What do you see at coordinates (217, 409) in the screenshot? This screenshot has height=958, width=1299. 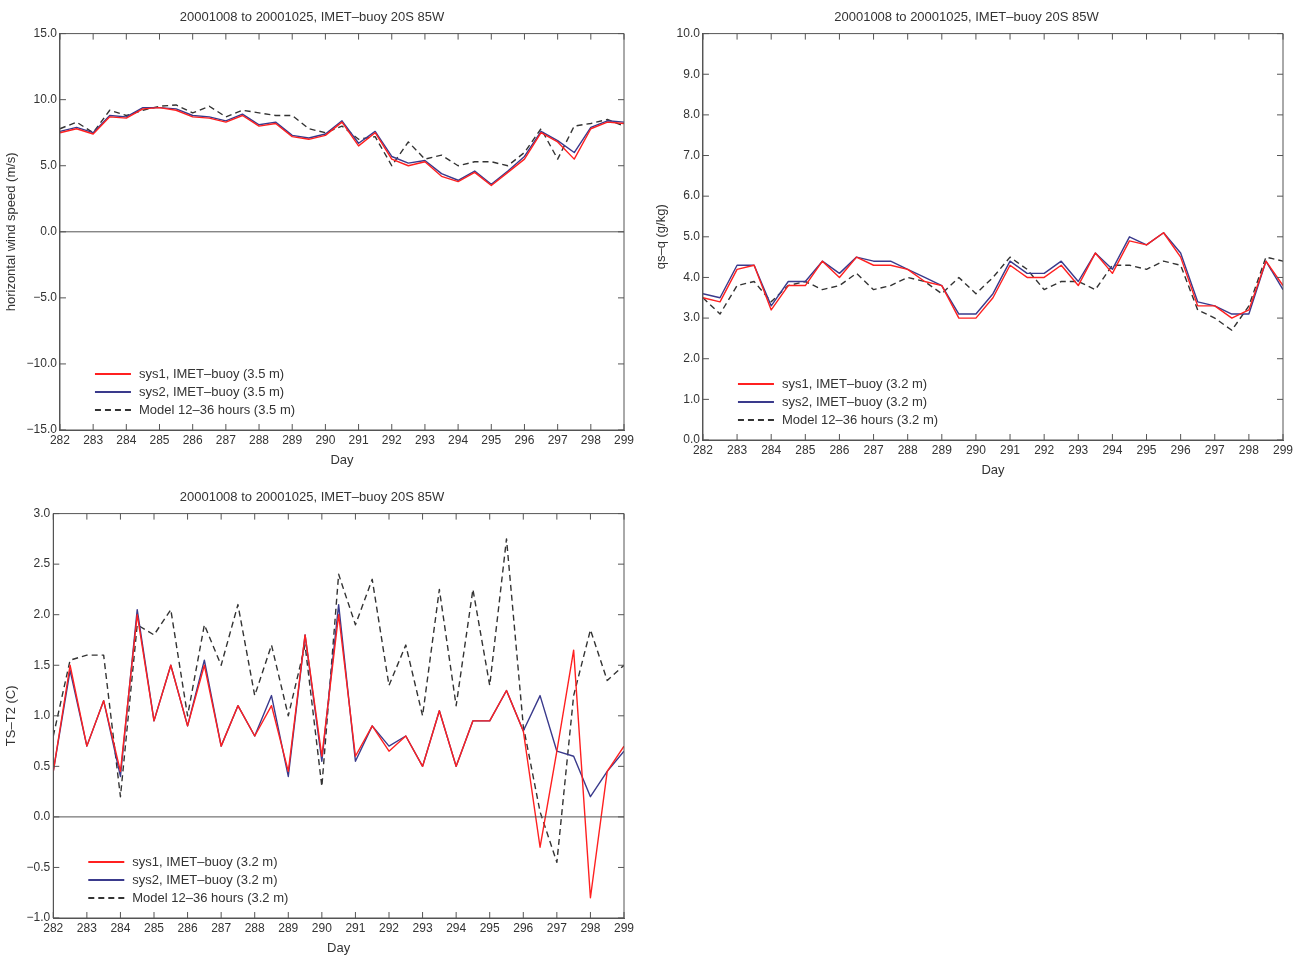 I see `legend-label: Model 12–36 hours (3.5 m)` at bounding box center [217, 409].